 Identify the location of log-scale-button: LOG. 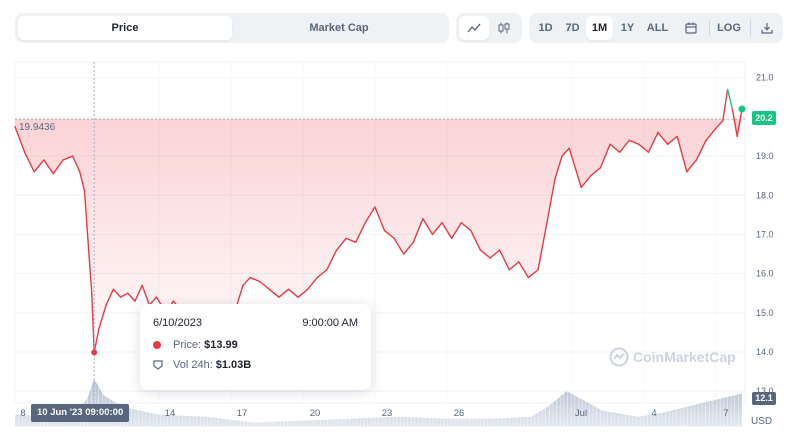
(729, 28).